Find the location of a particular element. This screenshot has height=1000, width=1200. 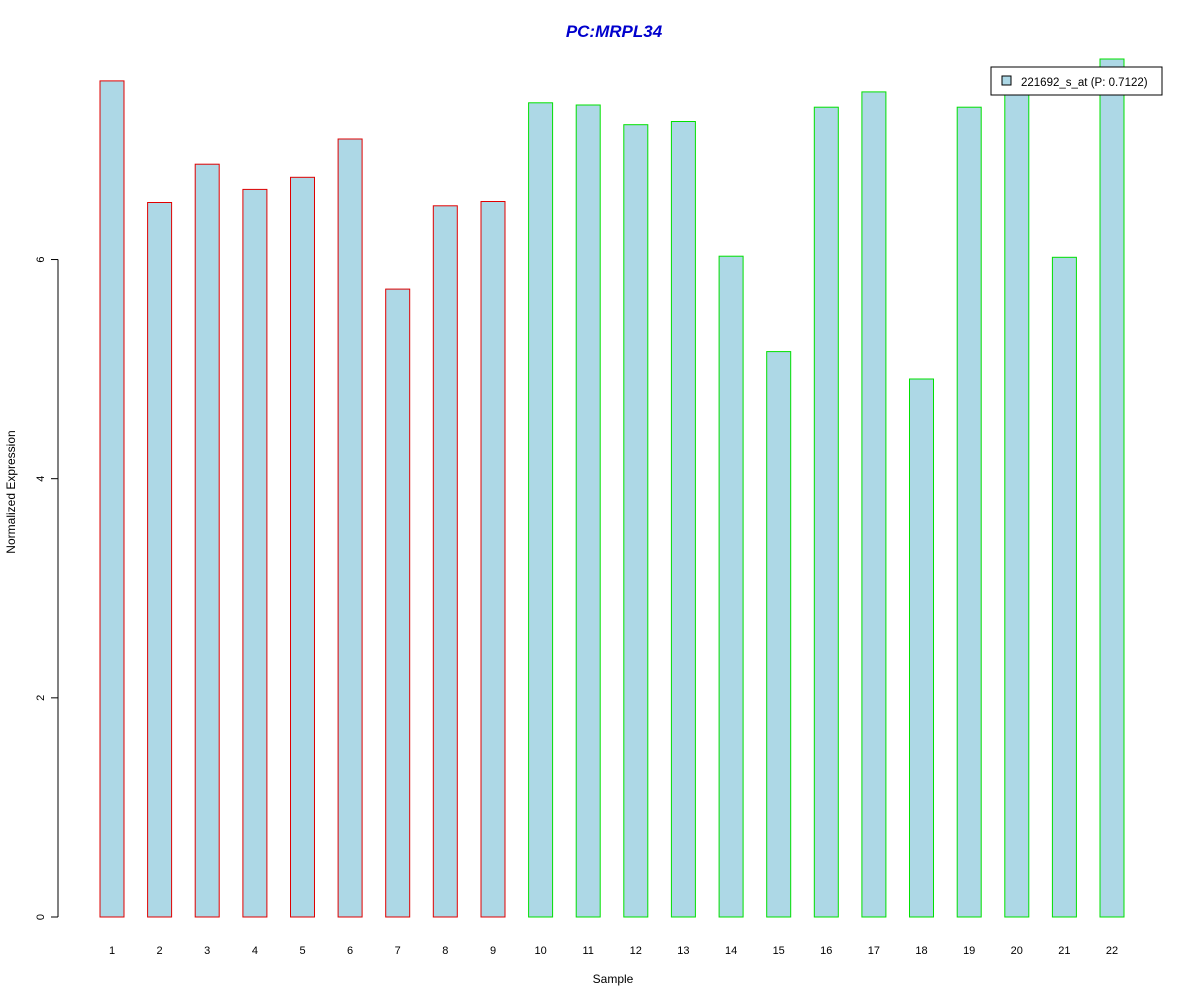

x-tick-label: 21 is located at coordinates (1064, 951).